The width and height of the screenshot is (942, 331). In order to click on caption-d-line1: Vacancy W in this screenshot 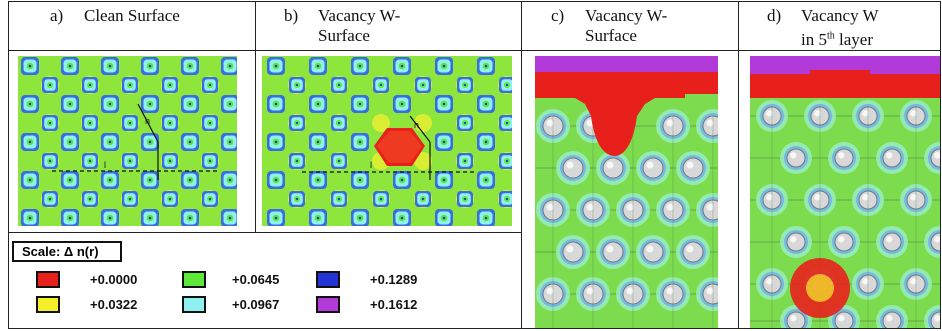, I will do `click(840, 15)`.